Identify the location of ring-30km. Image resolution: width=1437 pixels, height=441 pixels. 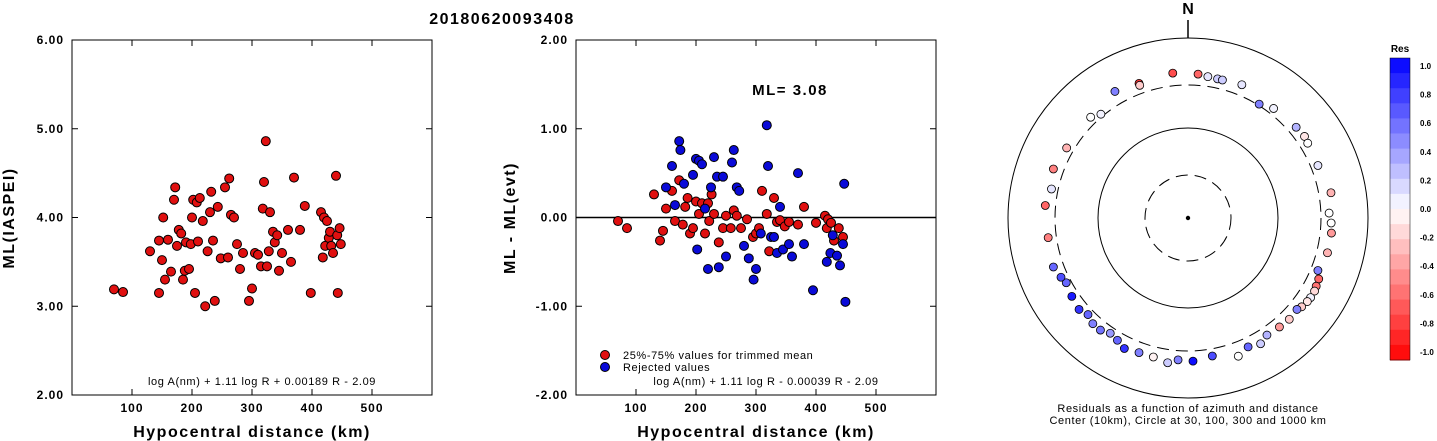
(1188, 218).